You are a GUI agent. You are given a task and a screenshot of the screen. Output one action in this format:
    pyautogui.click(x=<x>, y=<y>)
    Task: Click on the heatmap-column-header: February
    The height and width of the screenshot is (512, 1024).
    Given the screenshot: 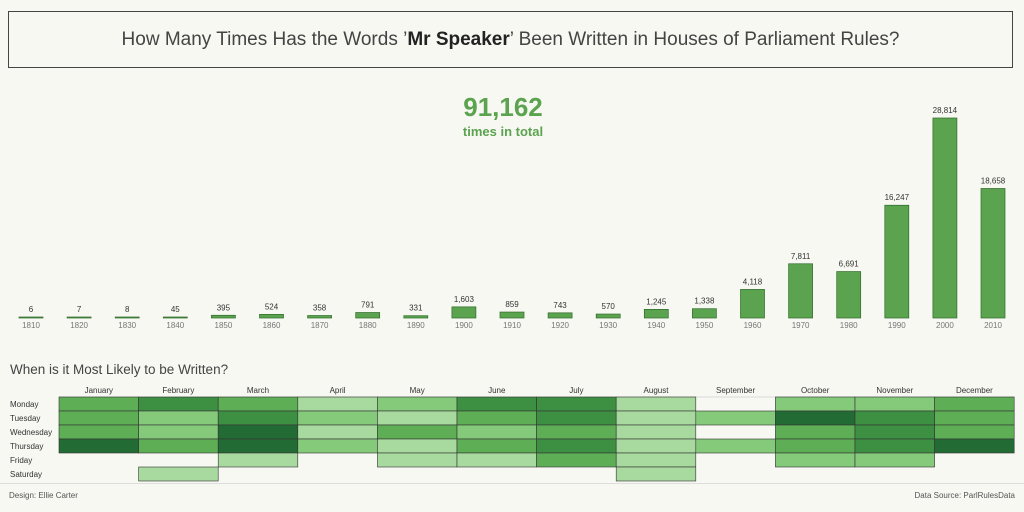 What is the action you would take?
    pyautogui.click(x=178, y=390)
    